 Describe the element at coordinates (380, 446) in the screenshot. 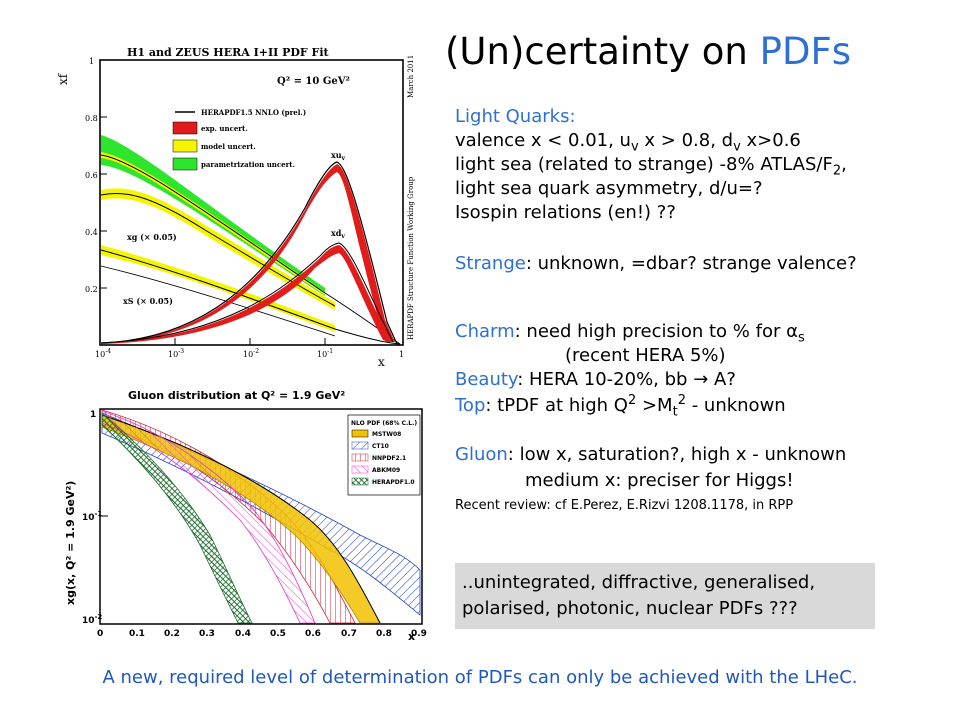

I see `legend-label: CT10` at that location.